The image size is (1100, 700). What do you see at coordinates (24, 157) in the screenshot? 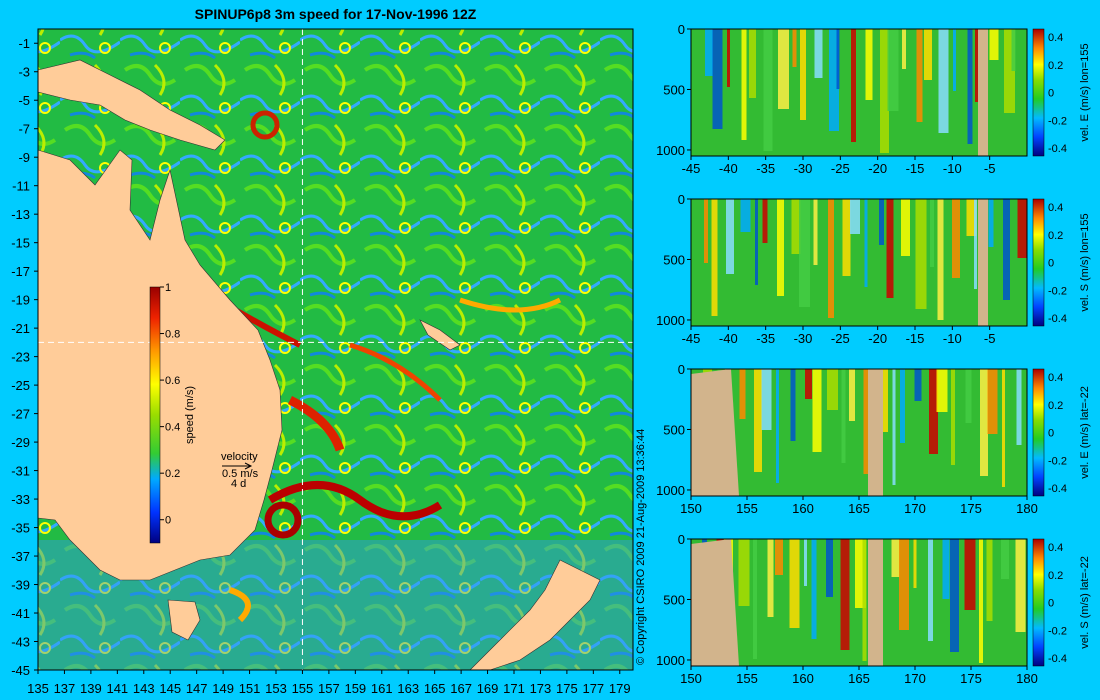
I see `map-y-tick-label: -9` at bounding box center [24, 157].